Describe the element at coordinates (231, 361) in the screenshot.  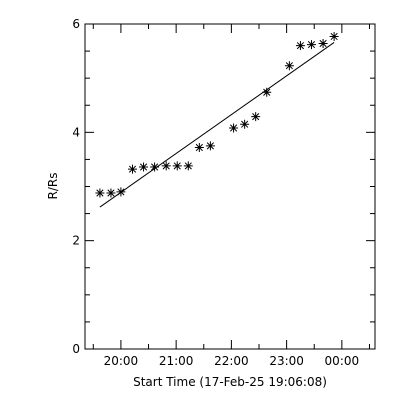
I see `x-tick-label: 22:00` at that location.